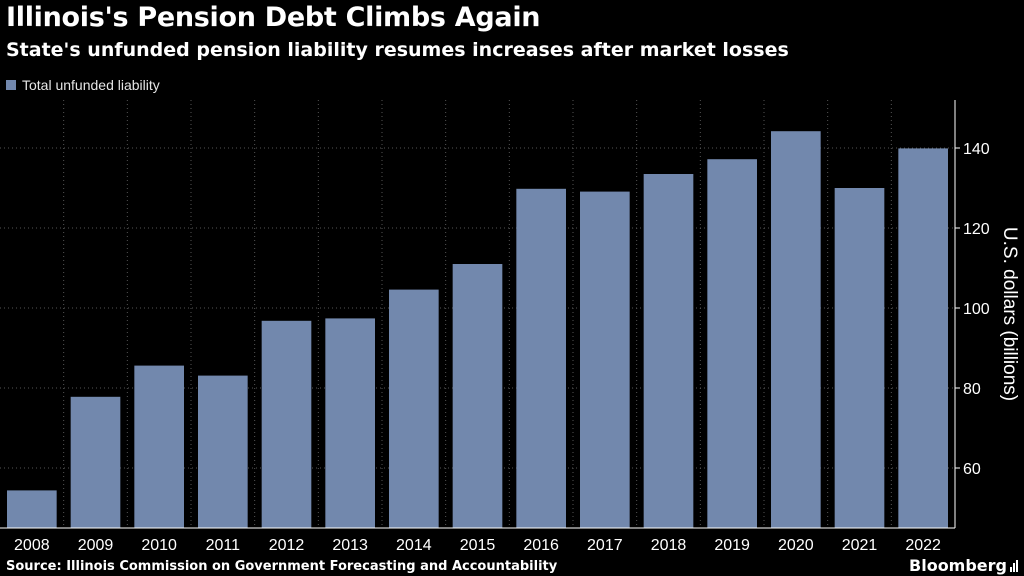  What do you see at coordinates (1009, 314) in the screenshot?
I see `y-axis-title: U.S. dollars (billions)` at bounding box center [1009, 314].